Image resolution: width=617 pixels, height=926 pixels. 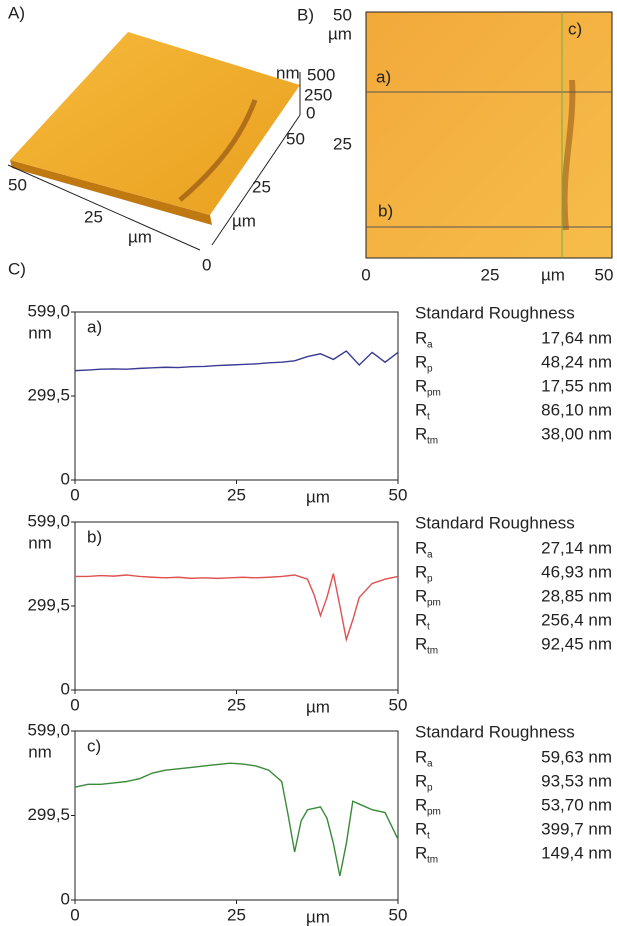 I want to click on line-label: a), so click(x=383, y=76).